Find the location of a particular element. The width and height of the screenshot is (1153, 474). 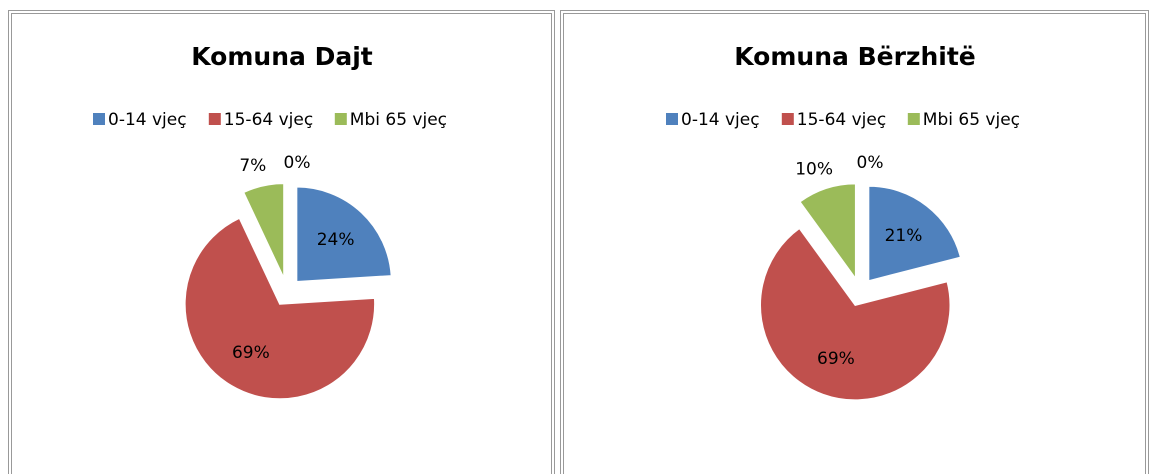

data-label: 24% is located at coordinates (336, 240).